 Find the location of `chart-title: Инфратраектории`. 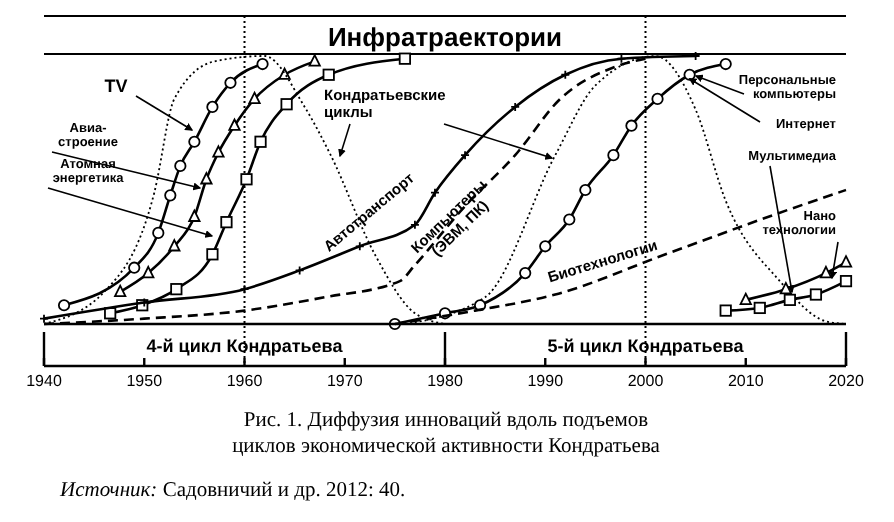

chart-title: Инфратраектории is located at coordinates (445, 37).